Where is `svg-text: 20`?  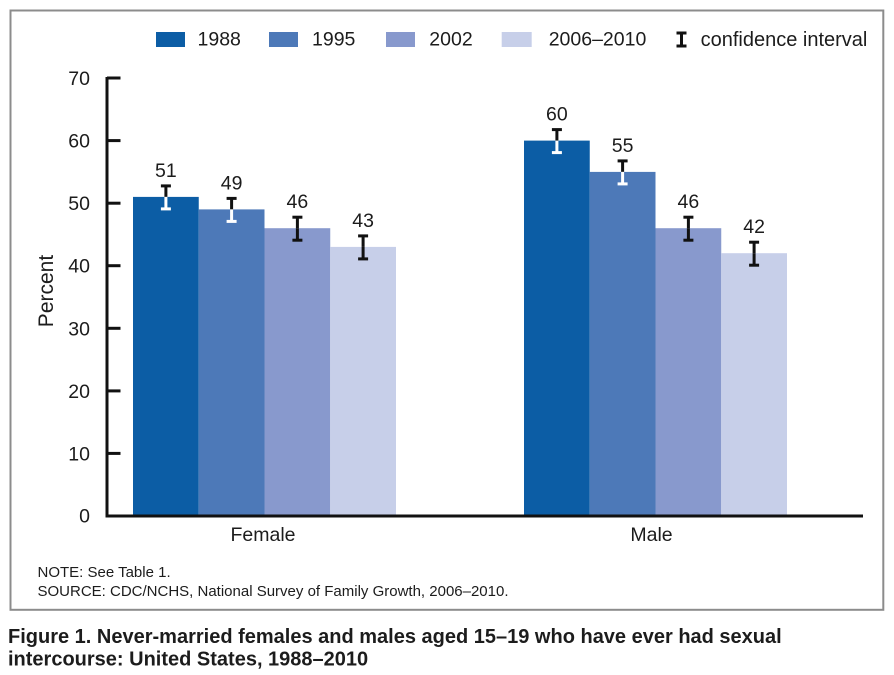
svg-text: 20 is located at coordinates (79, 392).